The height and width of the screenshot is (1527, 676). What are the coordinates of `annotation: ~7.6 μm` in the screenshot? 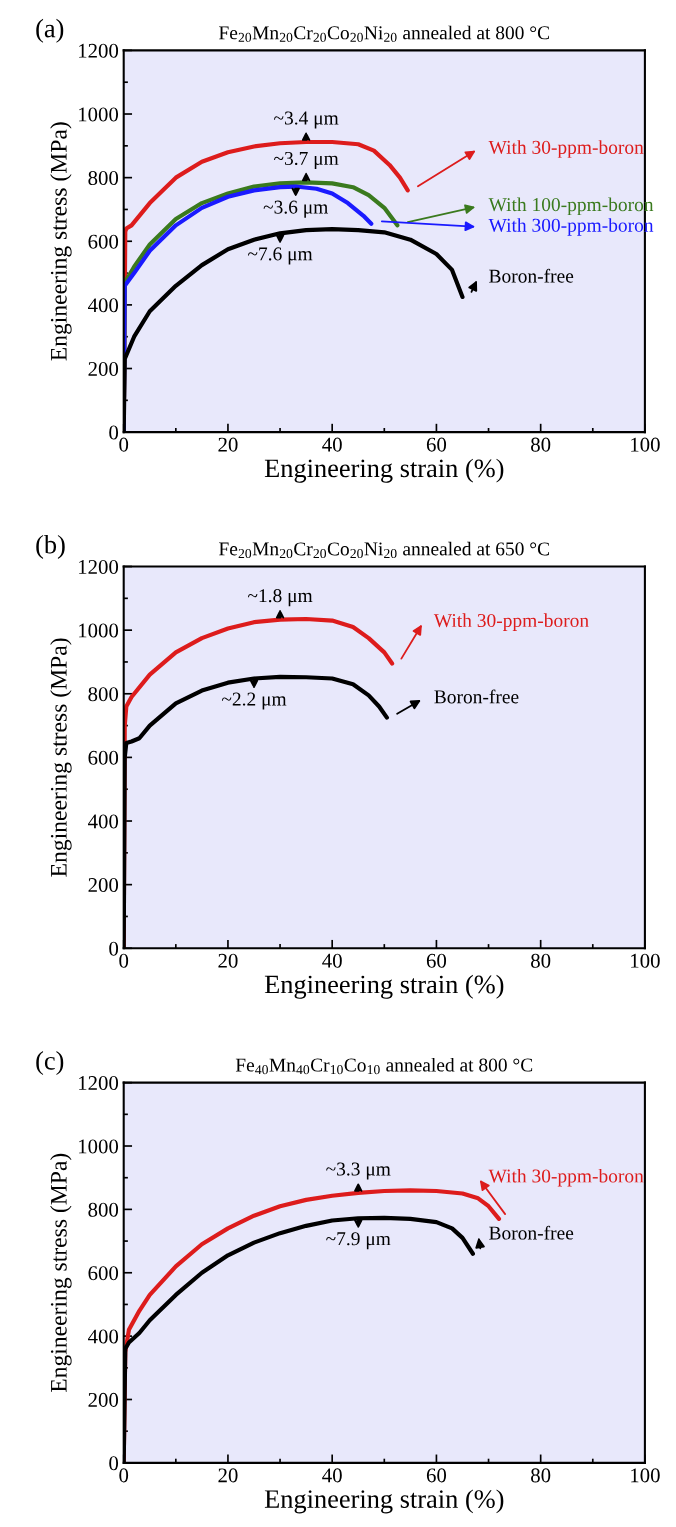 It's located at (280, 256).